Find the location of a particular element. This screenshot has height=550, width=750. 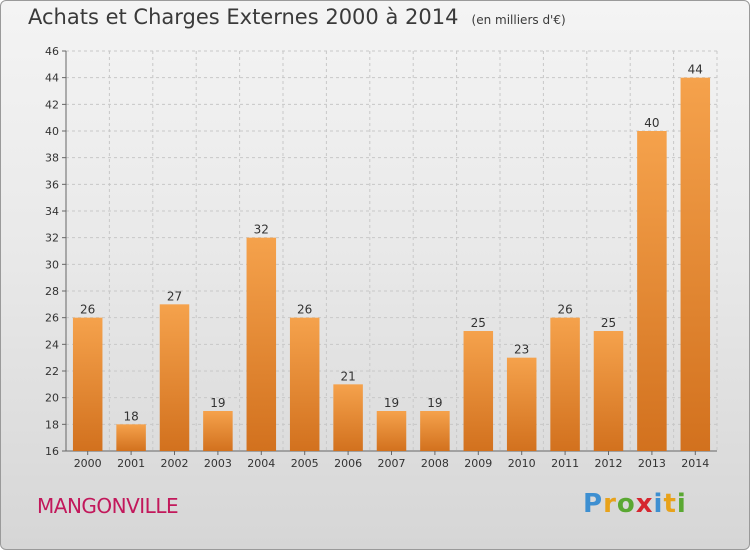

x-tick-label: 2003 is located at coordinates (218, 463).